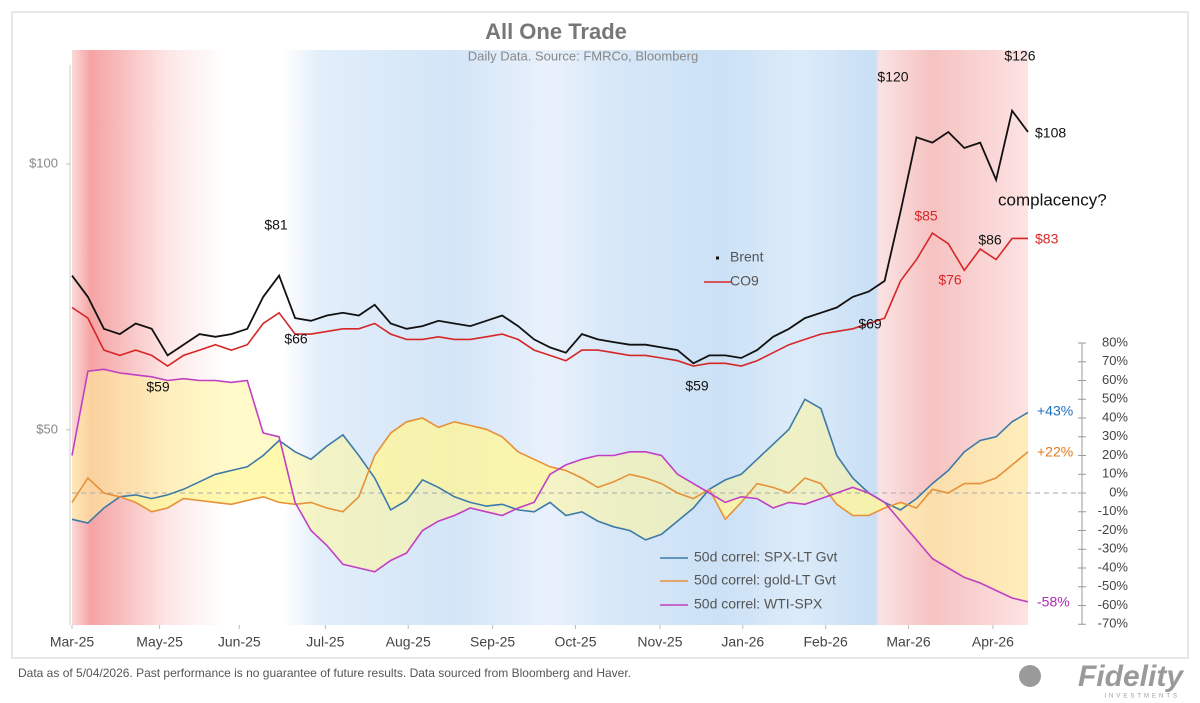  Describe the element at coordinates (825, 642) in the screenshot. I see `x-tick-label: Feb-26` at that location.